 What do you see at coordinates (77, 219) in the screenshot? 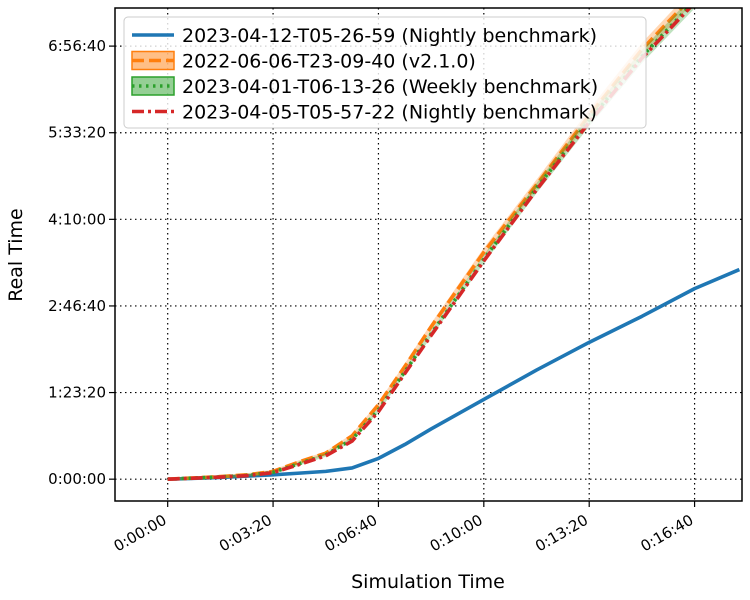
I see `y-tick-label: 4:10:00` at bounding box center [77, 219].